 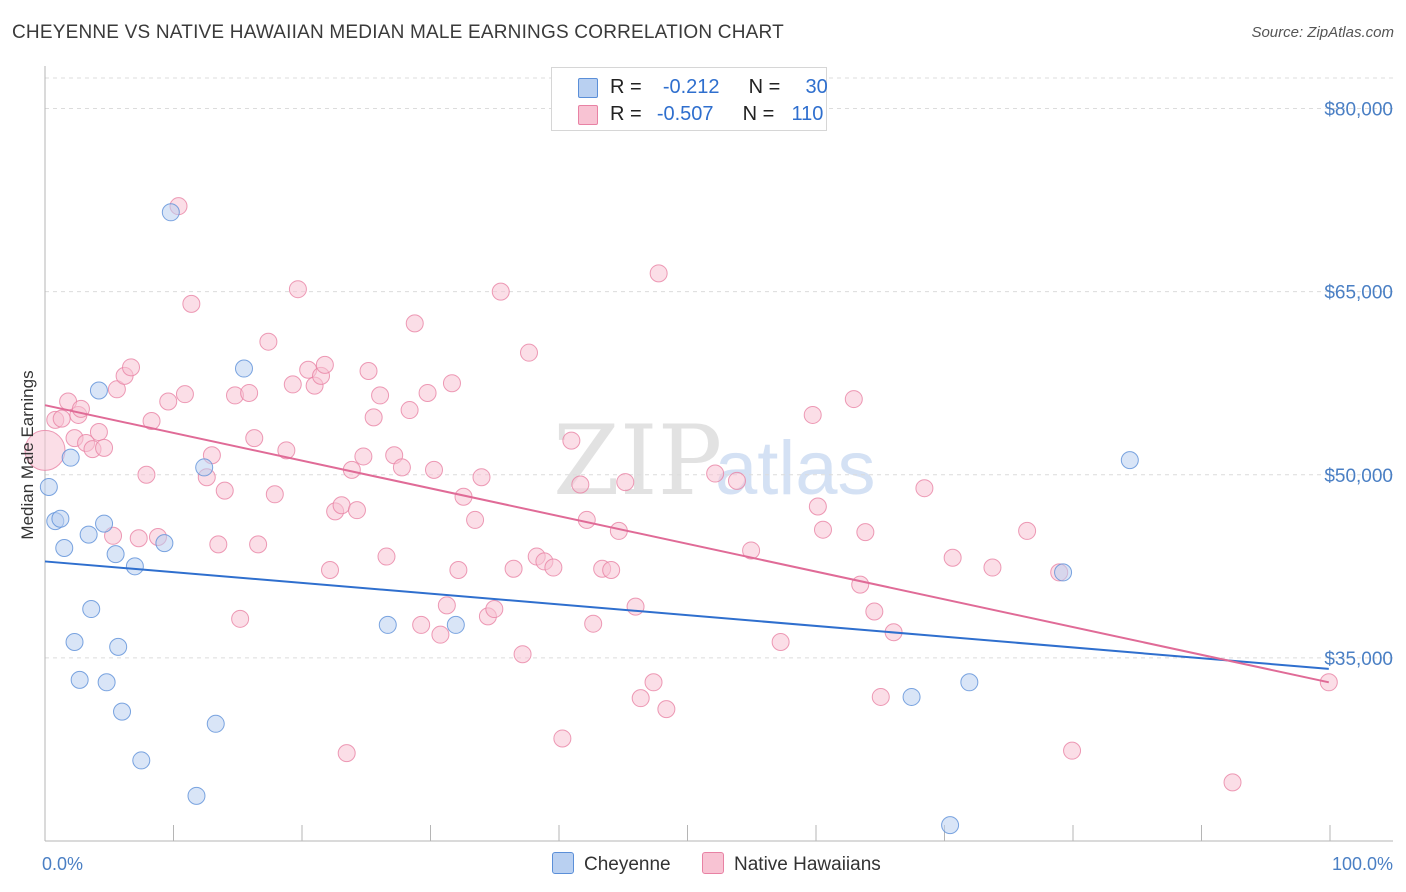 I want to click on bottom-legend-hawaiian: Native Hawaiians, so click(x=791, y=864).